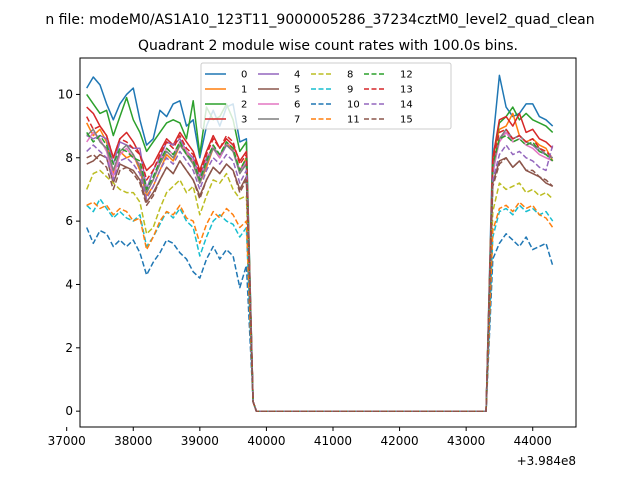 The height and width of the screenshot is (480, 640). Describe the element at coordinates (69, 284) in the screenshot. I see `y-tick-label: 4` at that location.